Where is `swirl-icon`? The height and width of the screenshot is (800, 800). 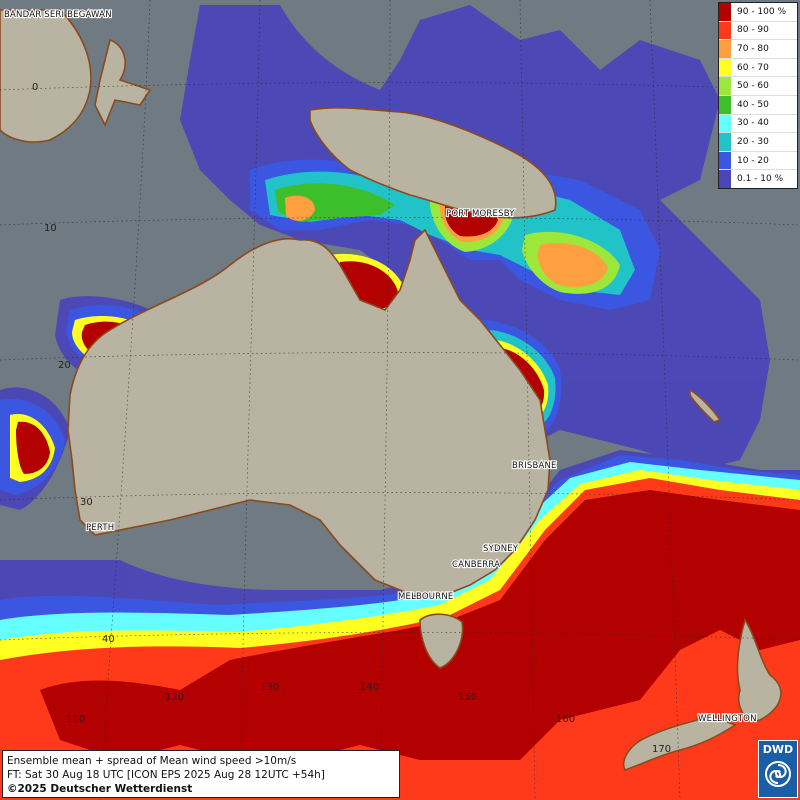
swirl-icon is located at coordinates (778, 774).